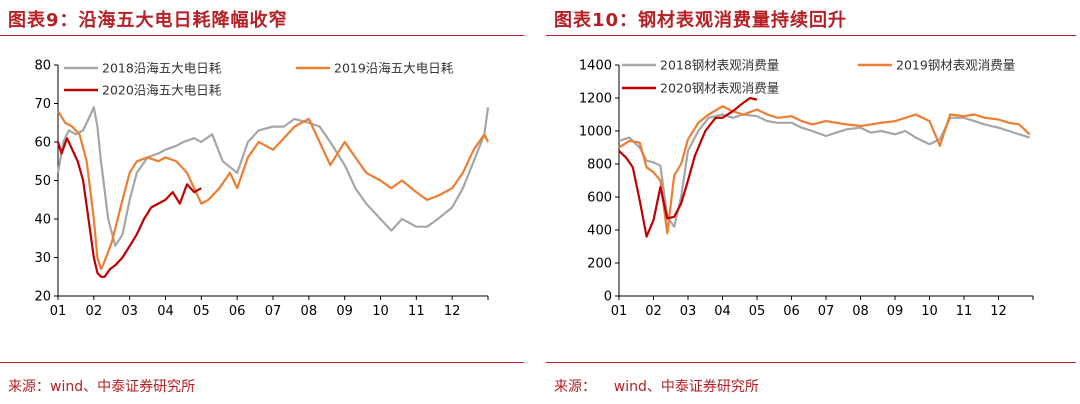  Describe the element at coordinates (719, 65) in the screenshot. I see `legend-label: 2018钢材表观消费量` at that location.